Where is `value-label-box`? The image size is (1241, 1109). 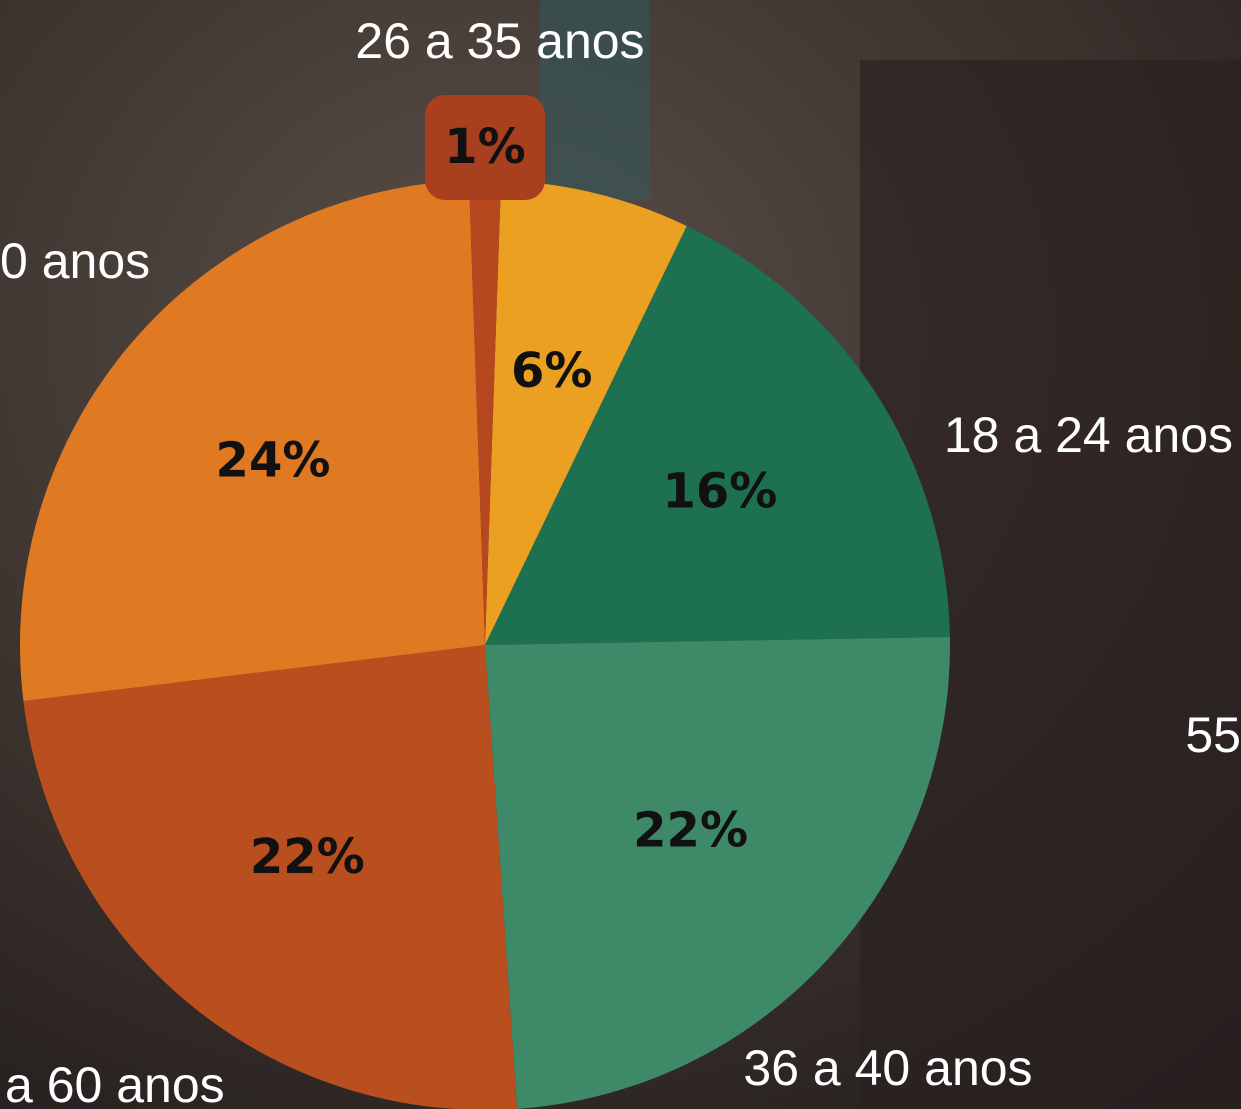 value-label-box is located at coordinates (485, 147).